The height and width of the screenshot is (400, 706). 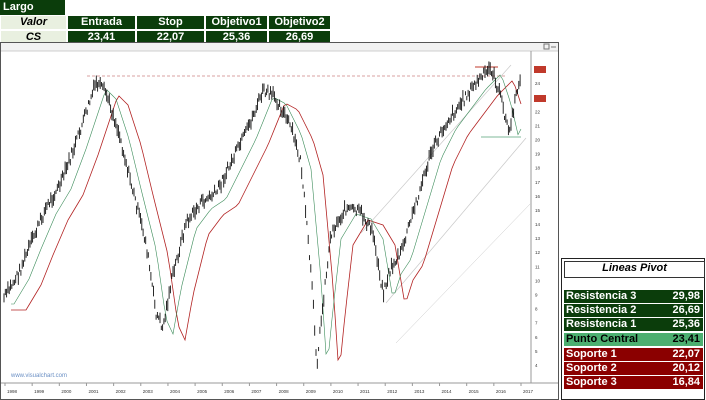 What do you see at coordinates (538, 280) in the screenshot?
I see `price-tick-label: 10` at bounding box center [538, 280].